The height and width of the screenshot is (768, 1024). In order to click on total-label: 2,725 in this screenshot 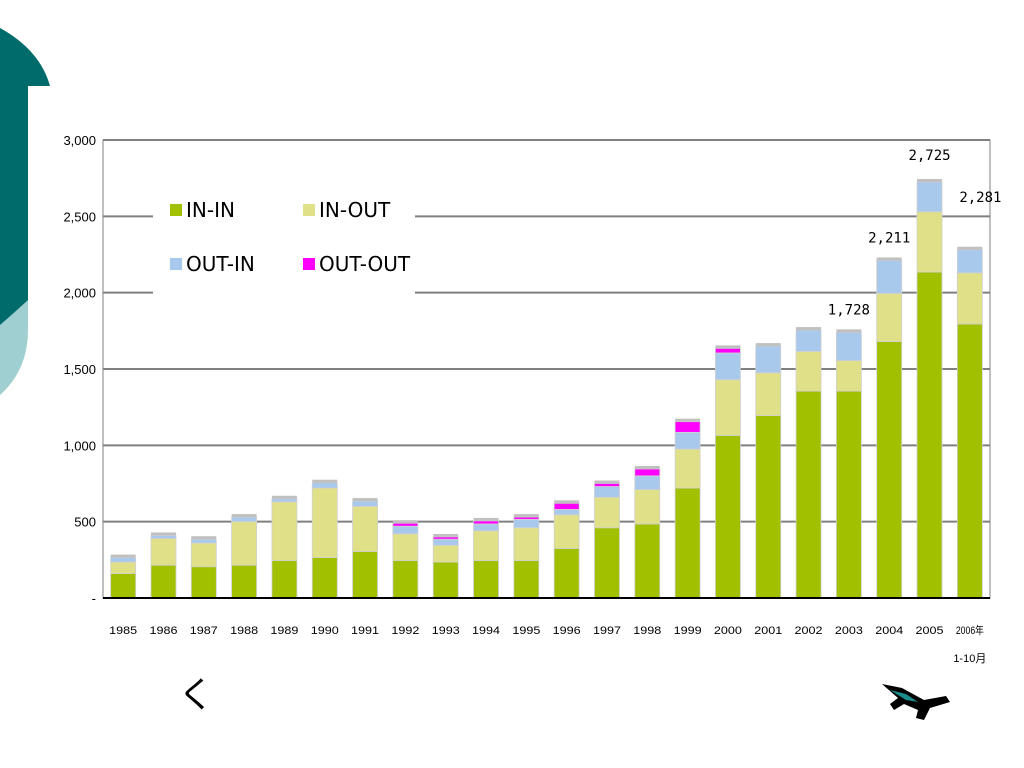, I will do `click(929, 156)`.